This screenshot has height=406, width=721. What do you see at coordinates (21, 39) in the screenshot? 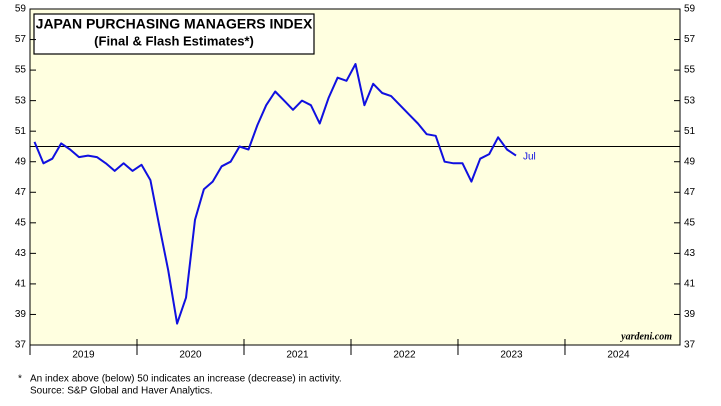
I see `y-tick-label: 57` at bounding box center [21, 39].